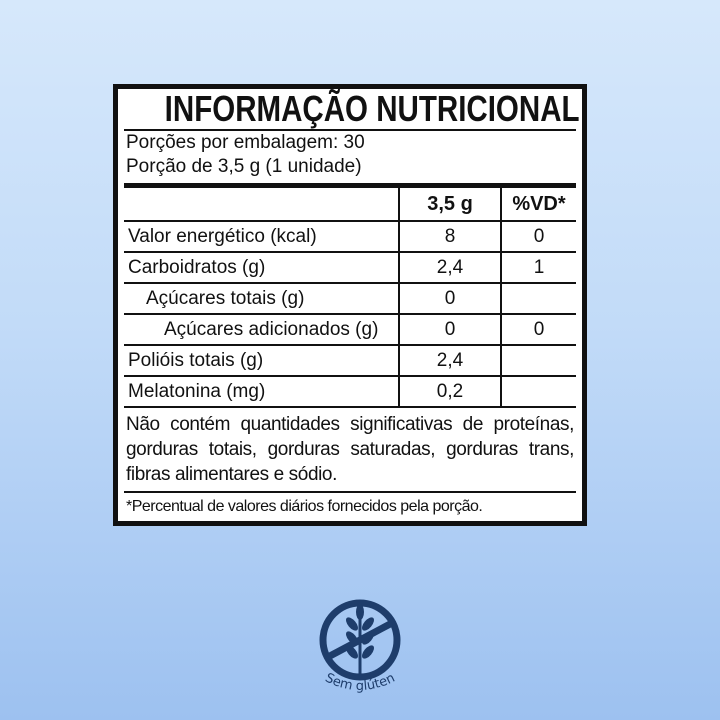 The width and height of the screenshot is (720, 720). Describe the element at coordinates (449, 237) in the screenshot. I see `nutrient-amount: 8` at that location.